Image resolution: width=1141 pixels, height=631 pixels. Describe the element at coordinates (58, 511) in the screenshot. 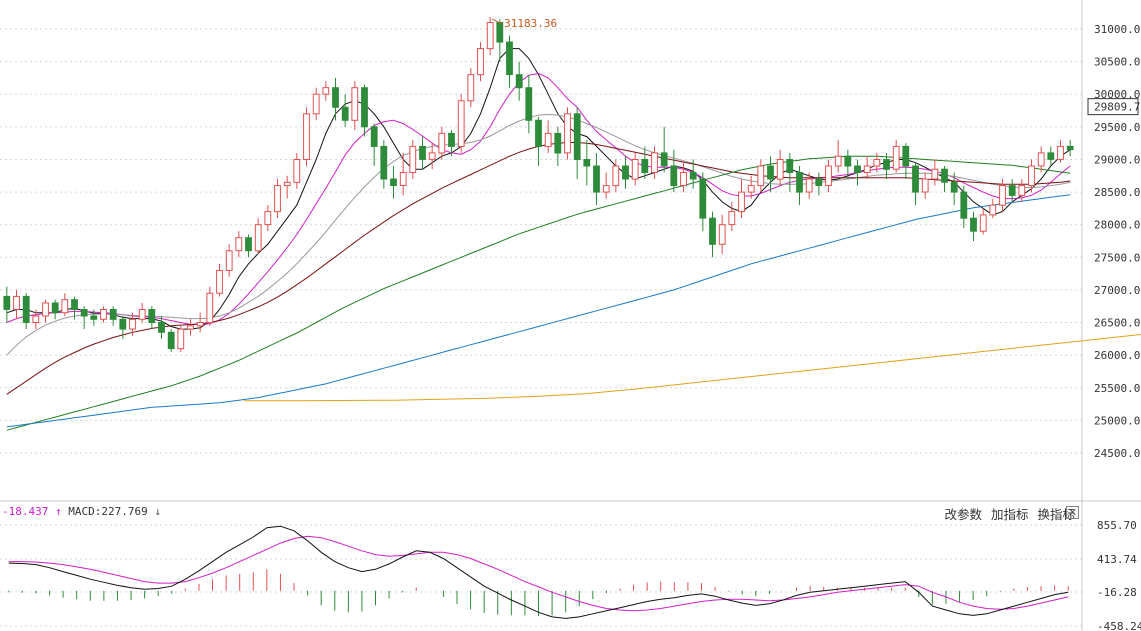

I see `dif-arrow-up-icon: ↑` at that location.